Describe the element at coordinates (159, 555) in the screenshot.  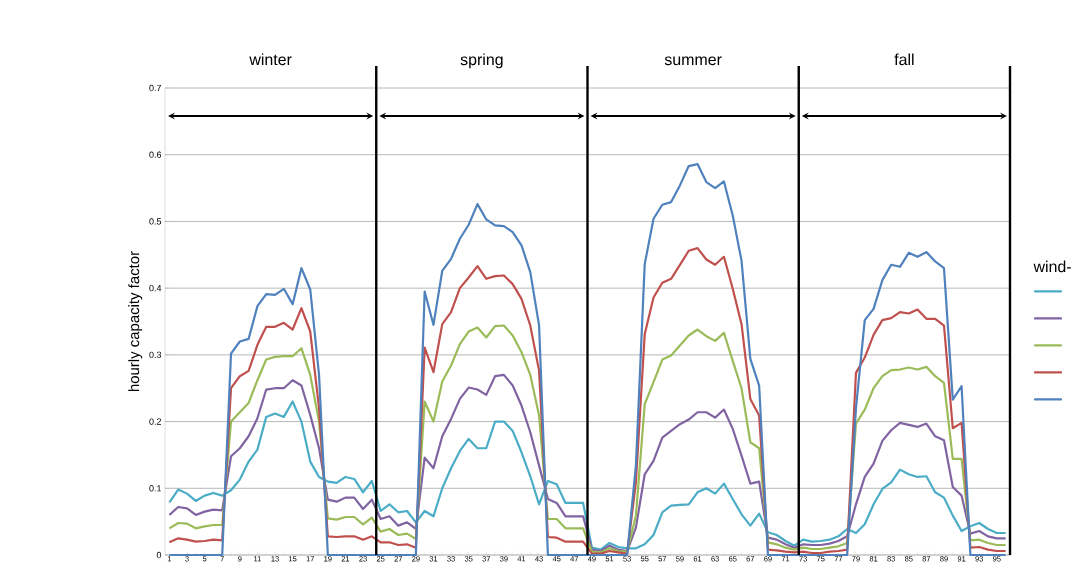
I see `y-tick-label: 0` at that location.